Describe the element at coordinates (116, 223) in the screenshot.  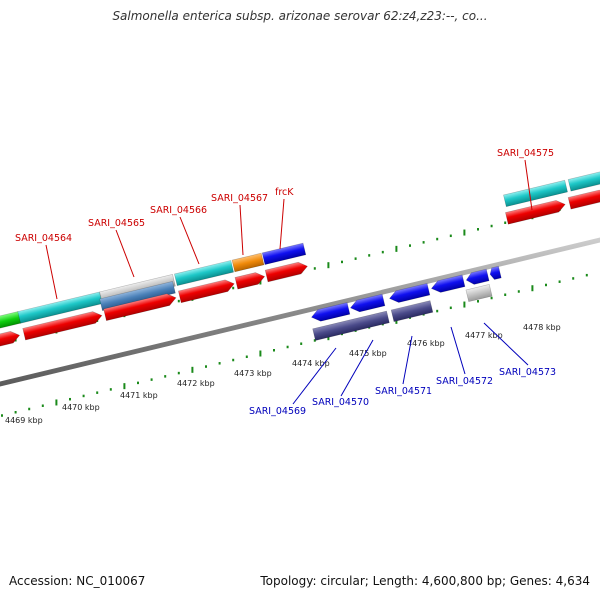
I see `gene-label-forward: SARI_04565` at that location.